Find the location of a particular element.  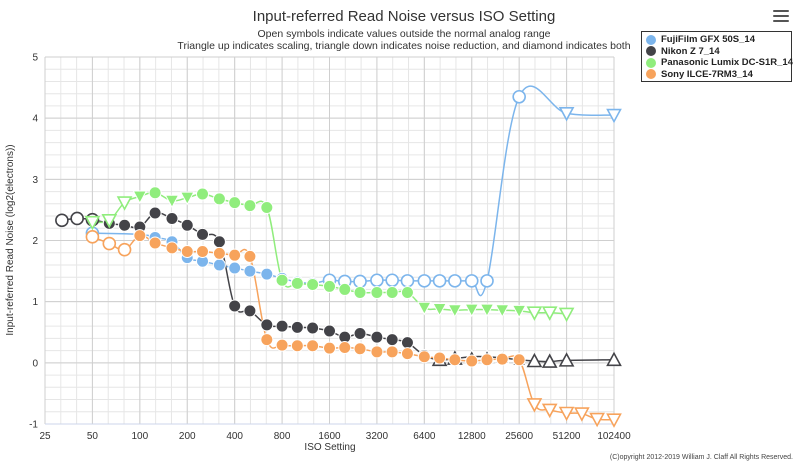

context-menu-icon is located at coordinates (781, 17).